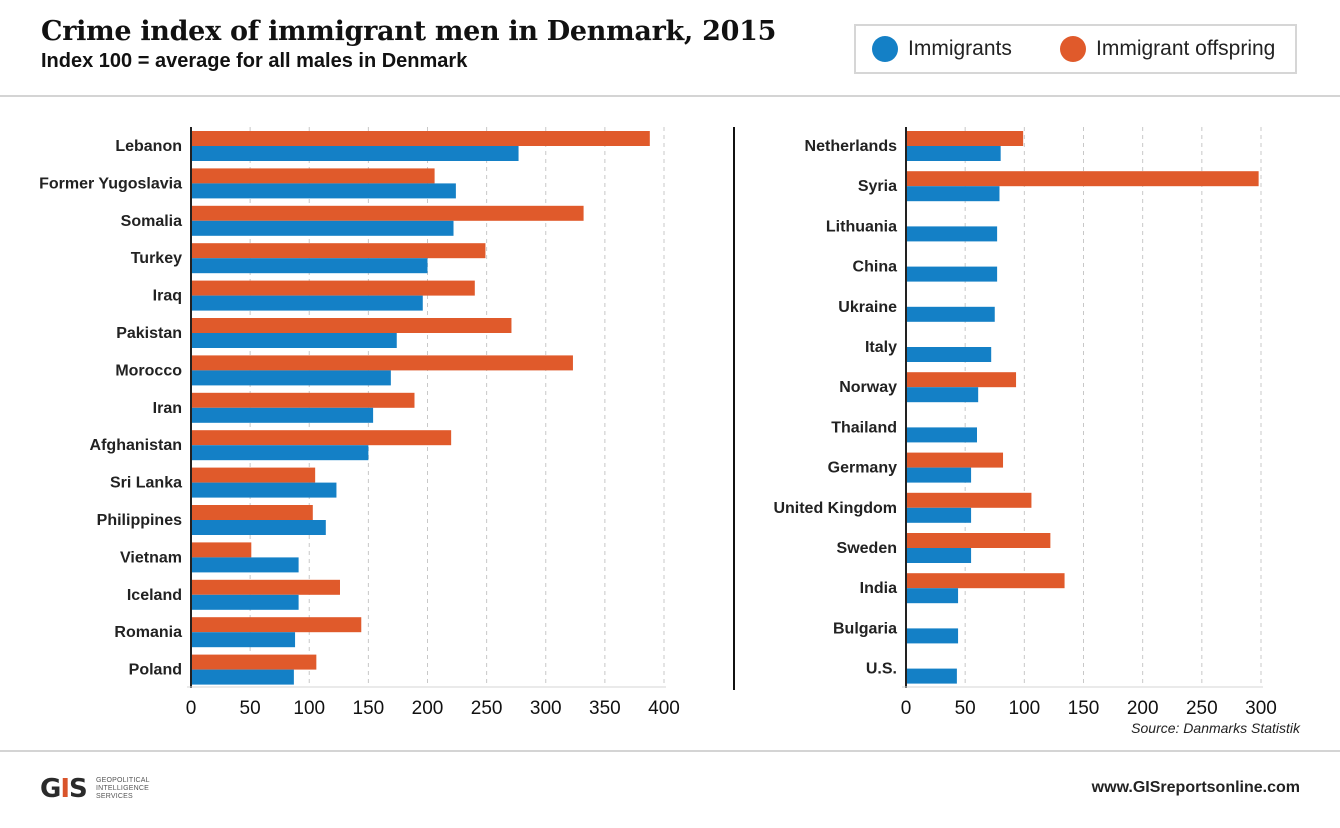  What do you see at coordinates (322, 228) in the screenshot?
I see `bar-immigrants-somalia` at bounding box center [322, 228].